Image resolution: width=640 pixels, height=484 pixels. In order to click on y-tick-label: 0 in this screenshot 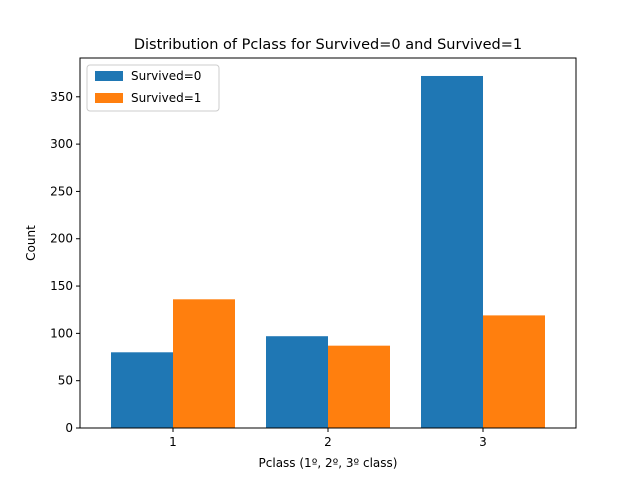, I will do `click(69, 428)`.